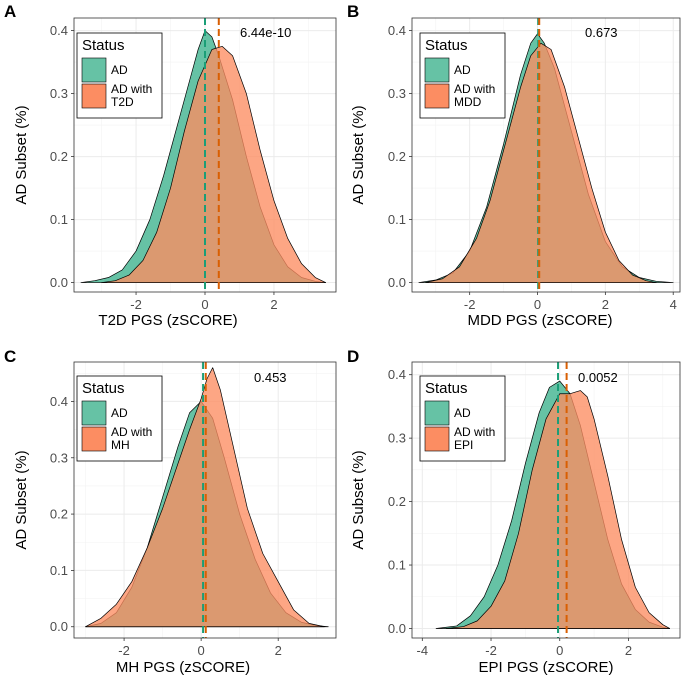 The image size is (685, 682). I want to click on p-value-label: 0.0052, so click(598, 377).